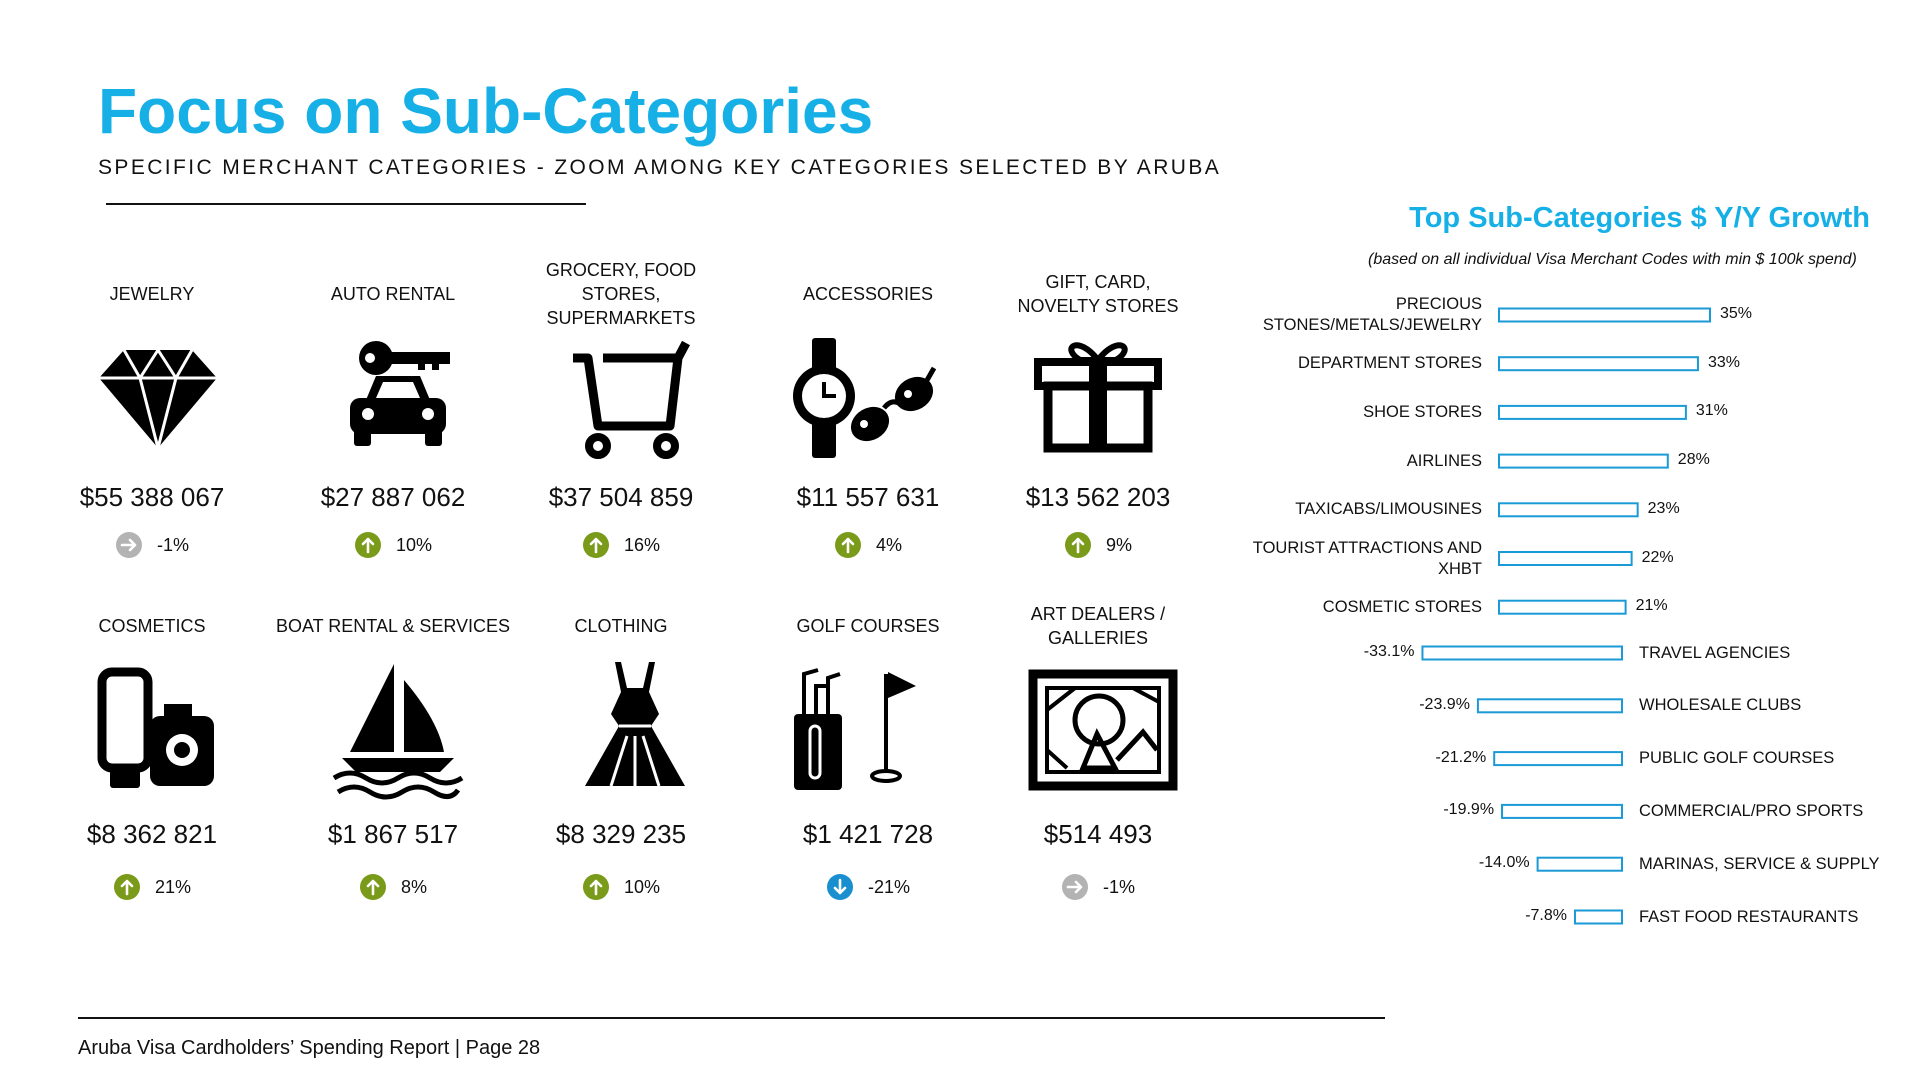 This screenshot has width=1920, height=1080. Describe the element at coordinates (1098, 545) in the screenshot. I see `tile-growth: 9%` at that location.